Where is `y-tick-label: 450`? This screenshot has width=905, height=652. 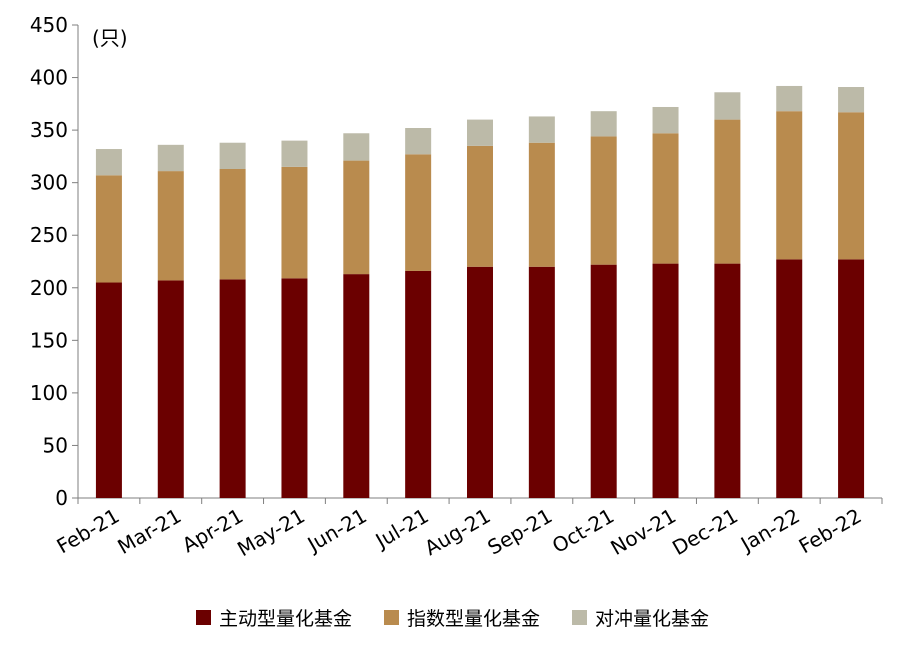
y-tick-label: 450 is located at coordinates (49, 25).